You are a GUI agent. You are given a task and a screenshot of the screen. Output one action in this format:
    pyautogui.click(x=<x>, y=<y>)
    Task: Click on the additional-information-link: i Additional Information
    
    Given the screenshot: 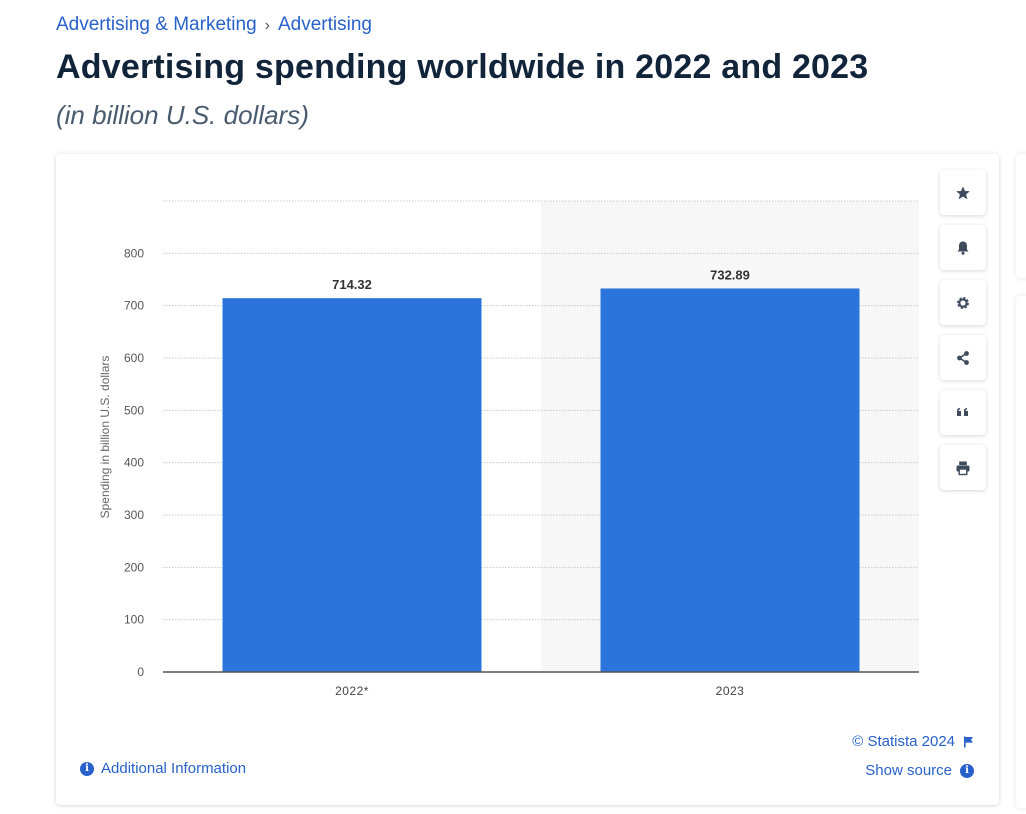 What is the action you would take?
    pyautogui.click(x=163, y=768)
    